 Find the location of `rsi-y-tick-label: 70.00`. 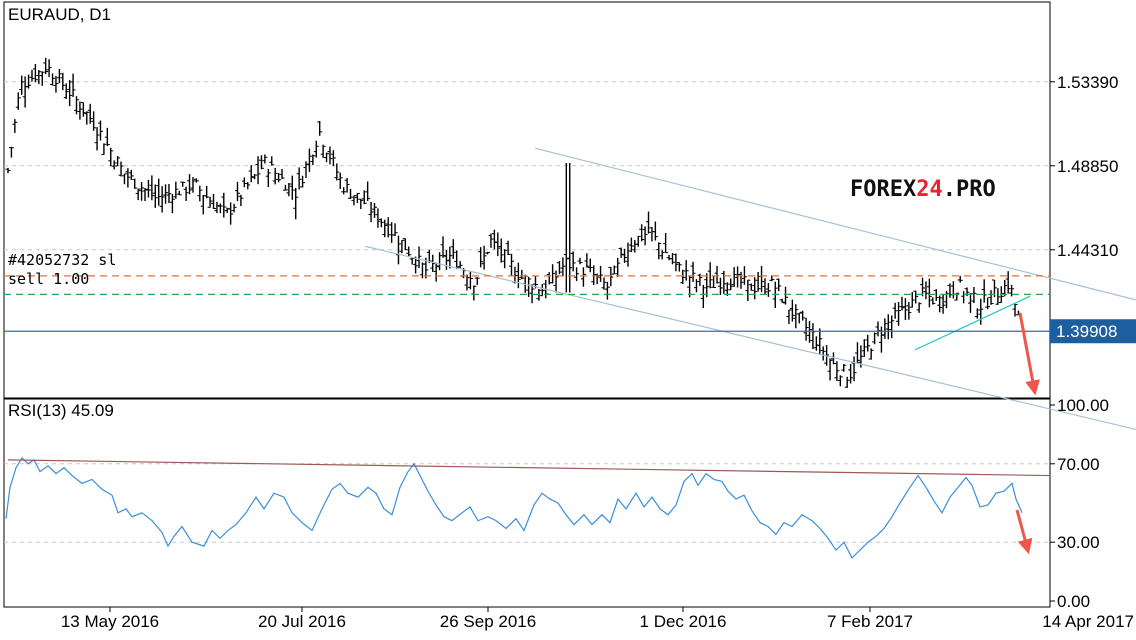

rsi-y-tick-label: 70.00 is located at coordinates (1078, 464).